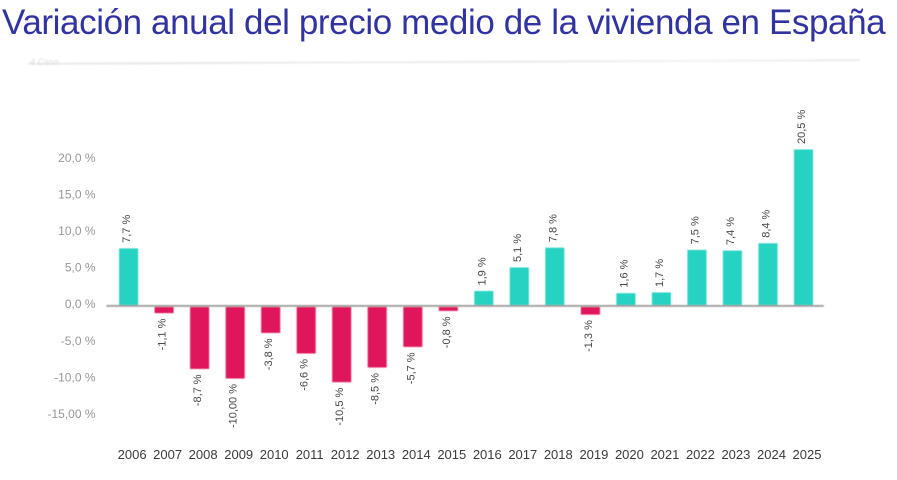 The width and height of the screenshot is (897, 480). What do you see at coordinates (203, 454) in the screenshot?
I see `svg-text: 2008` at bounding box center [203, 454].